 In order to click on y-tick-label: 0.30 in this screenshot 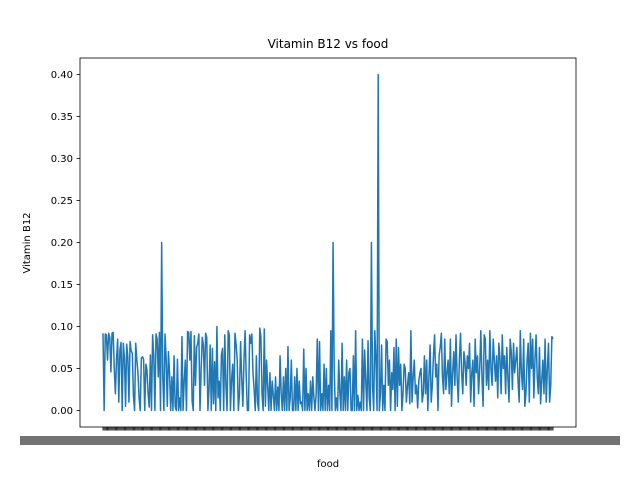, I will do `click(62, 159)`.